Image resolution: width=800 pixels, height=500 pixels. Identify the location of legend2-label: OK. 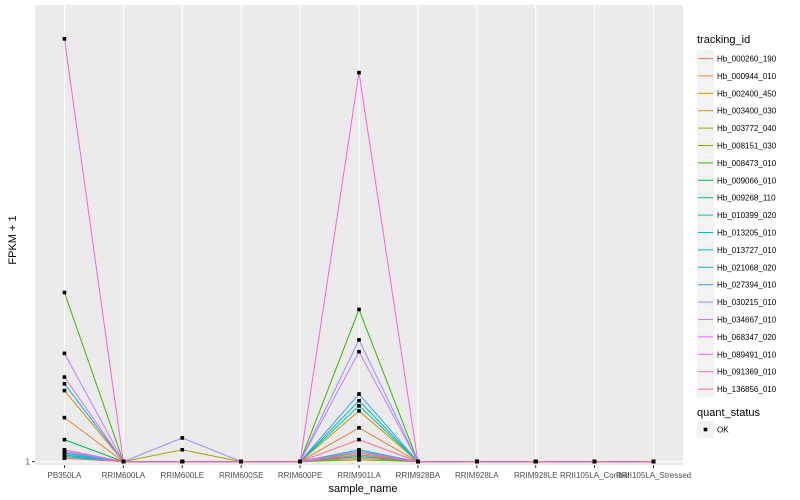
(723, 430).